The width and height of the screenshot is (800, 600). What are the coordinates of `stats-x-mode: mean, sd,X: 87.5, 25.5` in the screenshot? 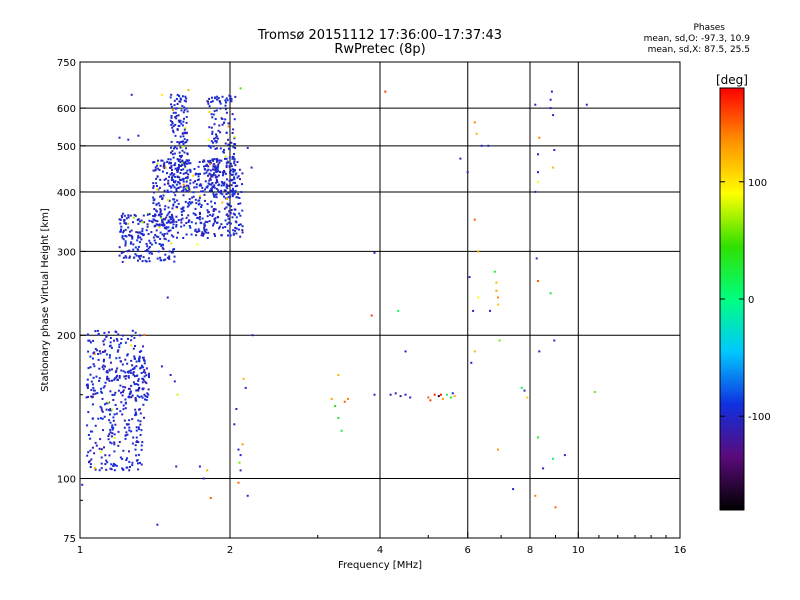 It's located at (698, 50).